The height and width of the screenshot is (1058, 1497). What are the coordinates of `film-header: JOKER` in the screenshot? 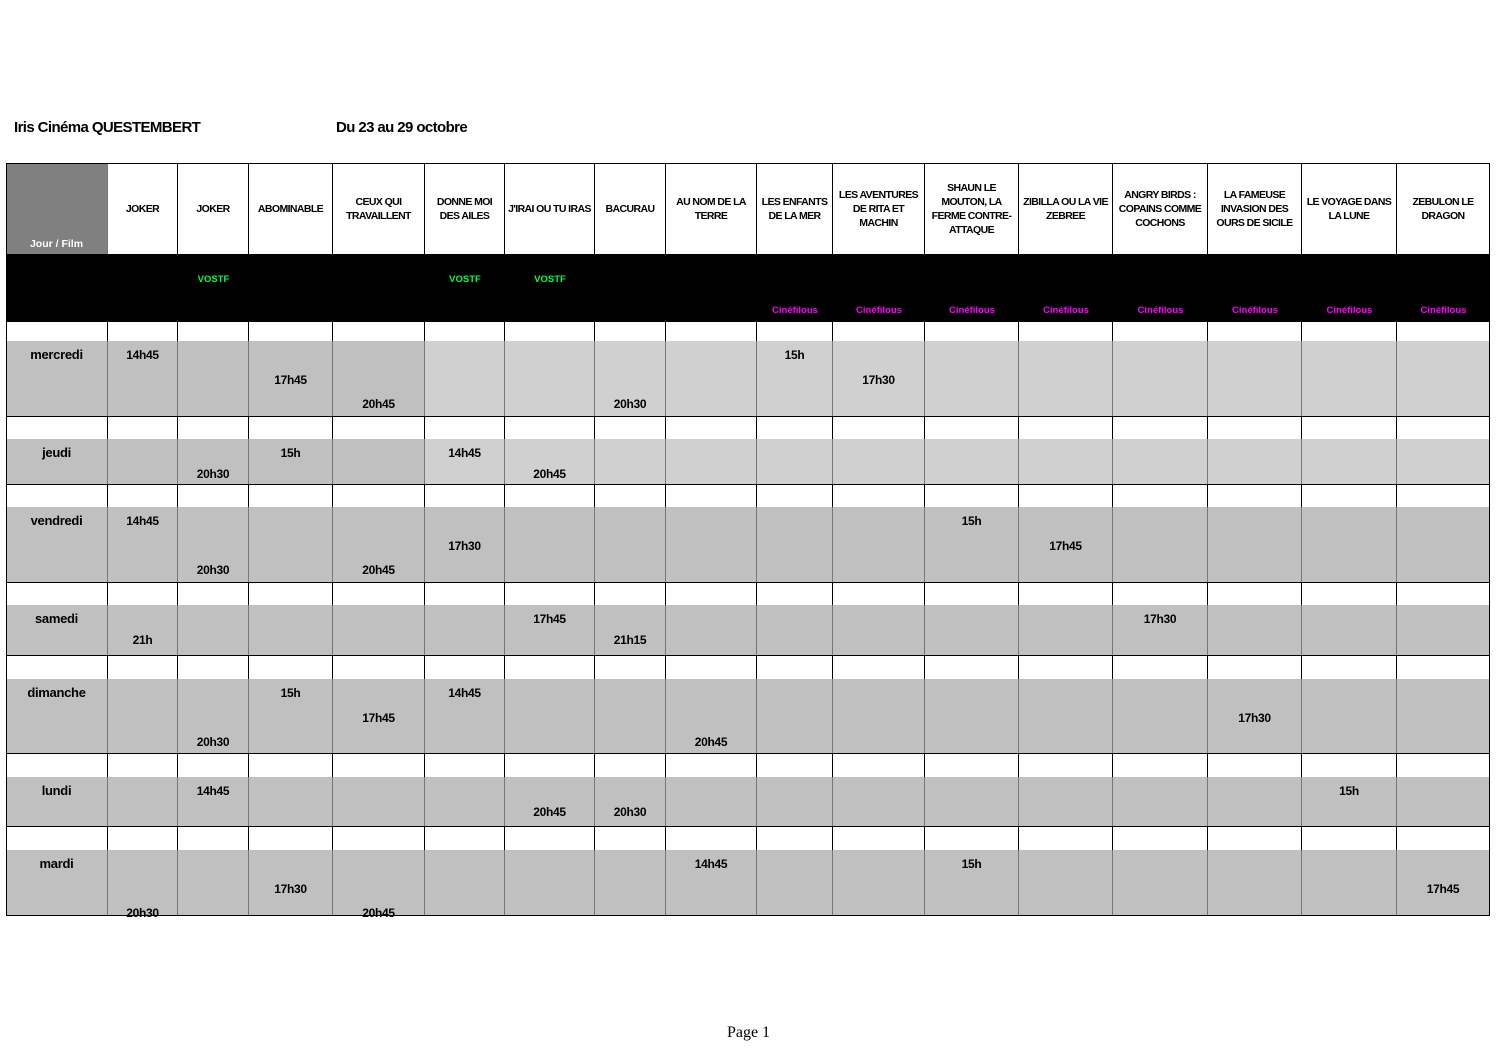 It's located at (143, 208).